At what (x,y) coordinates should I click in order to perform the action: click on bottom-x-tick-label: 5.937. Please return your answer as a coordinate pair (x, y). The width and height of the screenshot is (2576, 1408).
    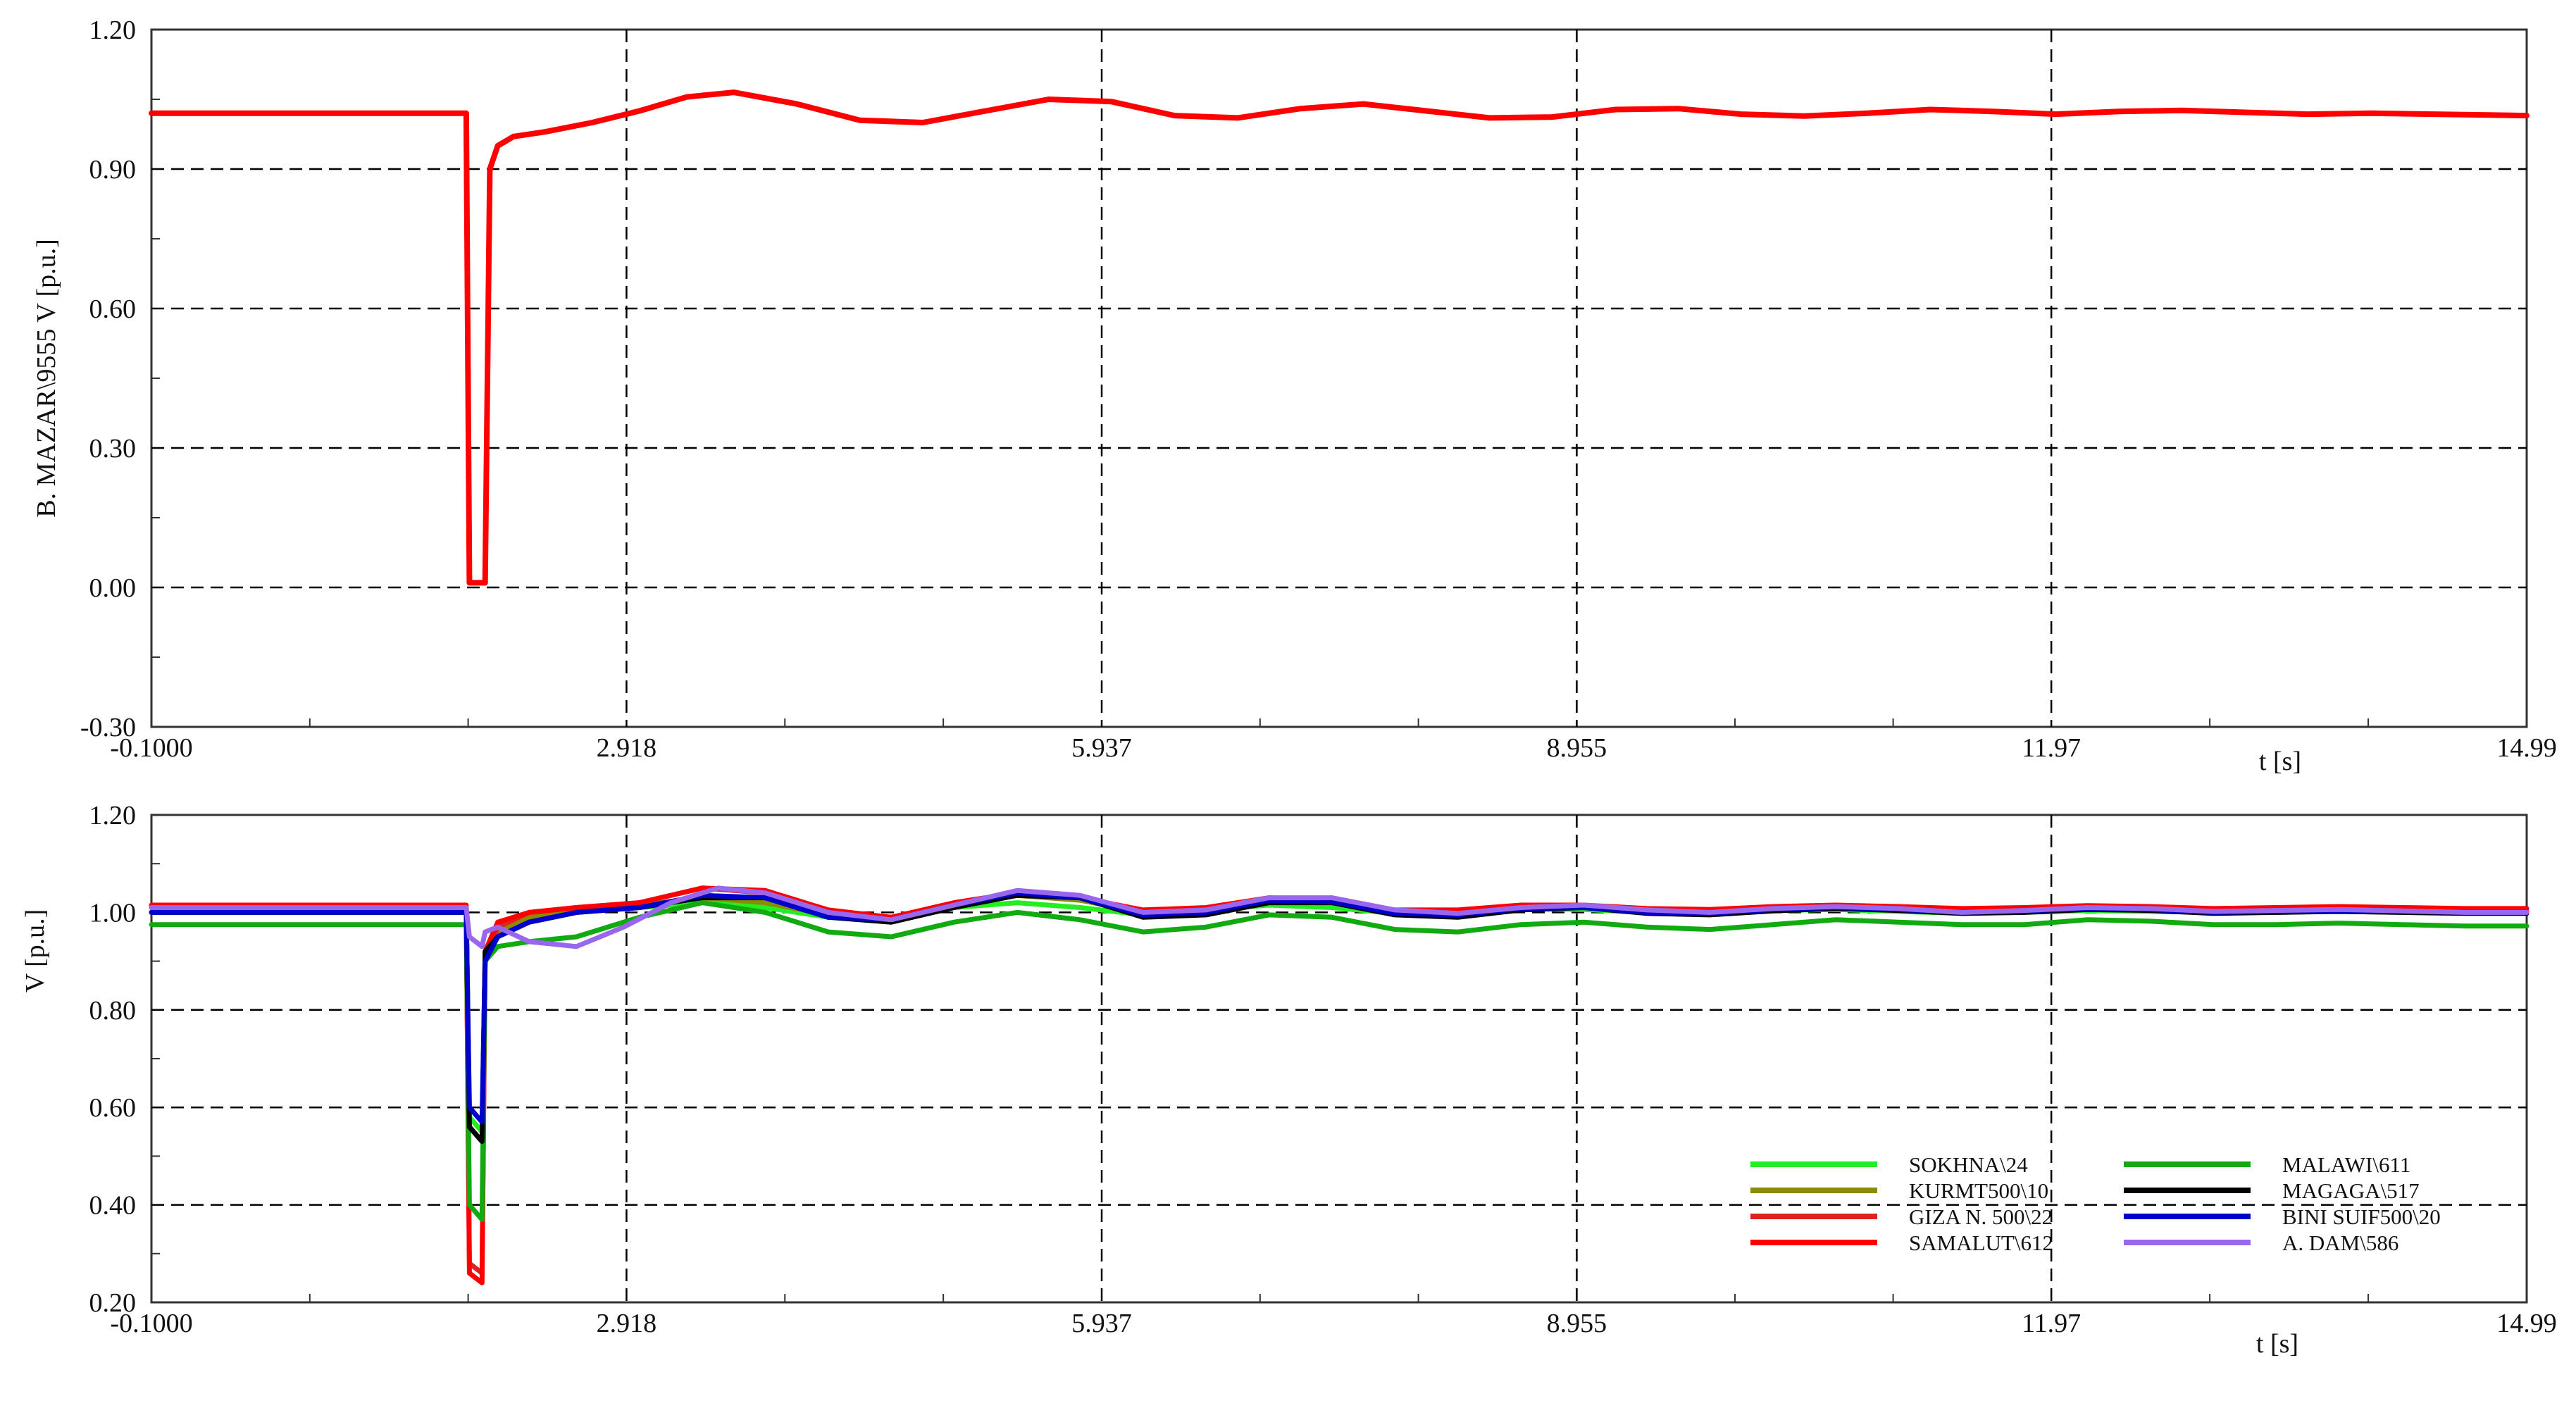
    Looking at the image, I should click on (1101, 1323).